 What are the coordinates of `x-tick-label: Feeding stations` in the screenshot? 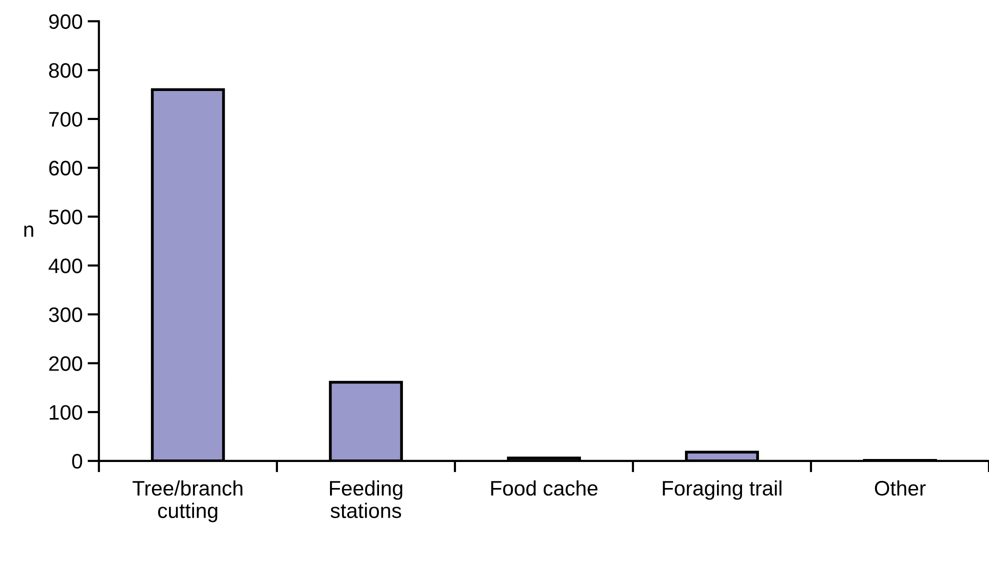 It's located at (366, 499).